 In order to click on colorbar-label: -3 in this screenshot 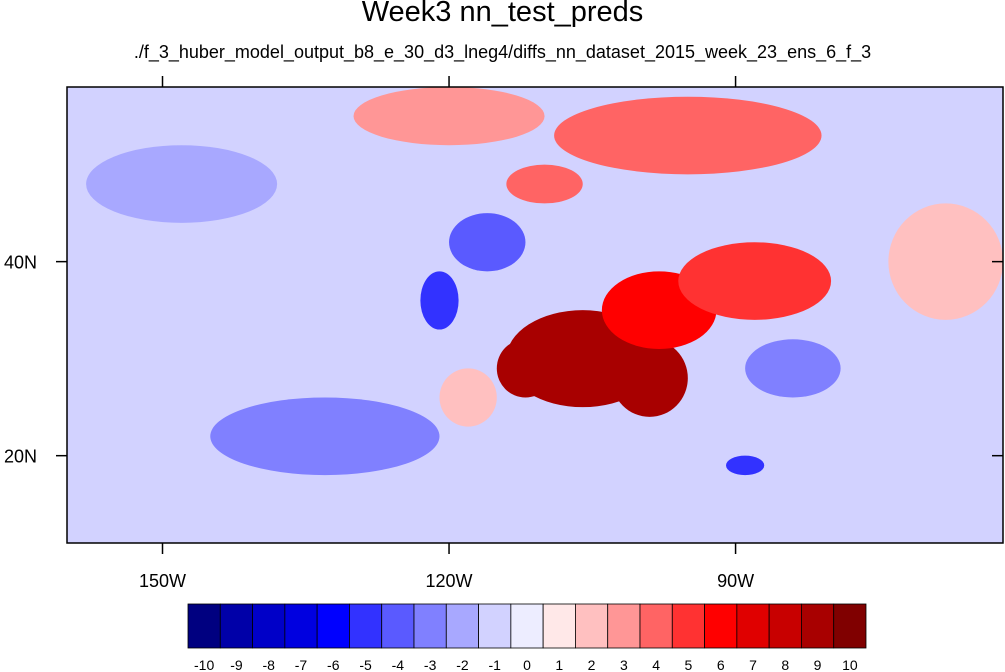, I will do `click(430, 664)`.